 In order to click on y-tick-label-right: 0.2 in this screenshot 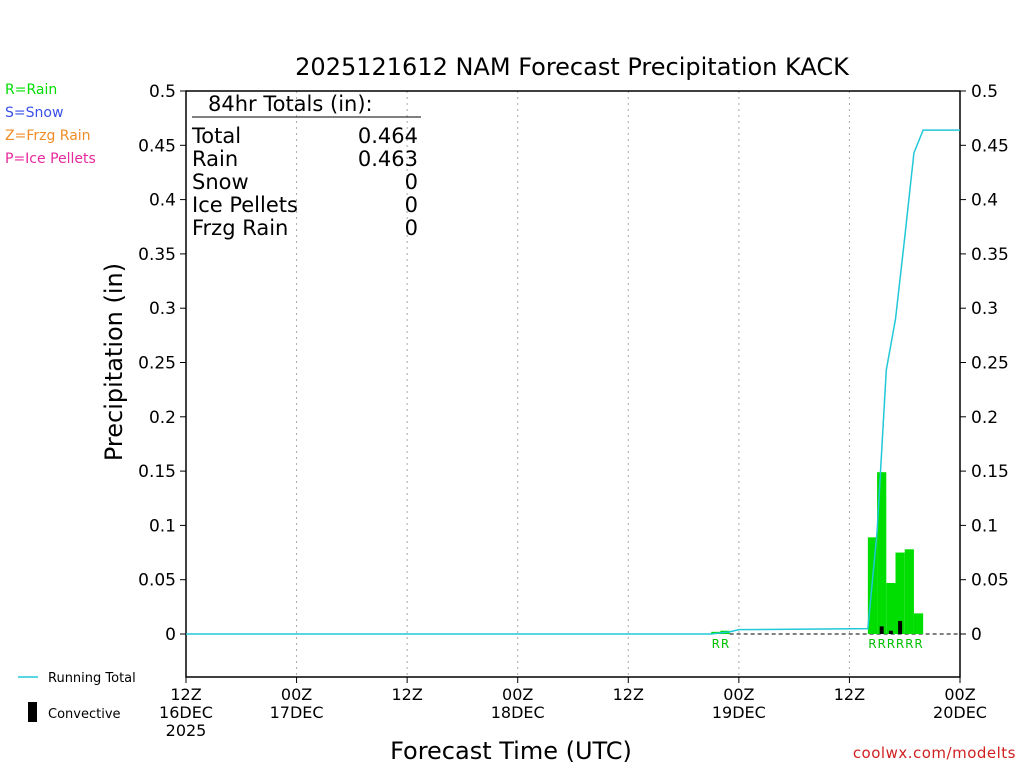, I will do `click(984, 418)`.